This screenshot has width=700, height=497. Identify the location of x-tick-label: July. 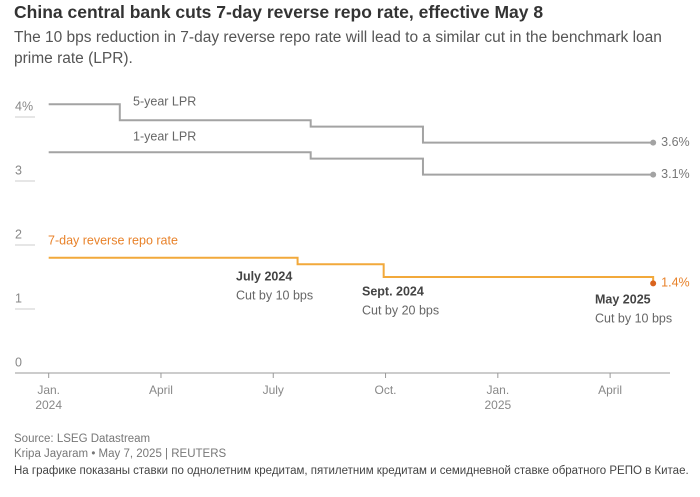
(273, 390).